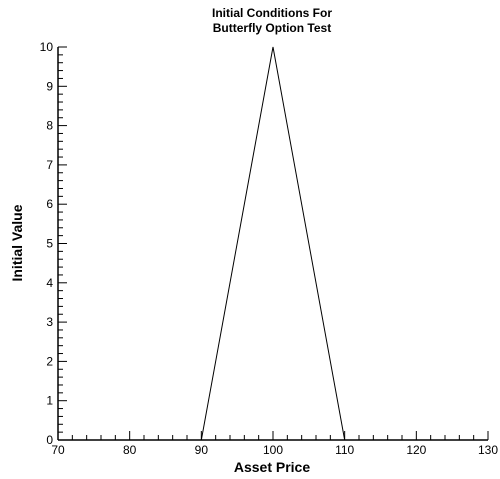  I want to click on x-tick-label: 100, so click(273, 450).